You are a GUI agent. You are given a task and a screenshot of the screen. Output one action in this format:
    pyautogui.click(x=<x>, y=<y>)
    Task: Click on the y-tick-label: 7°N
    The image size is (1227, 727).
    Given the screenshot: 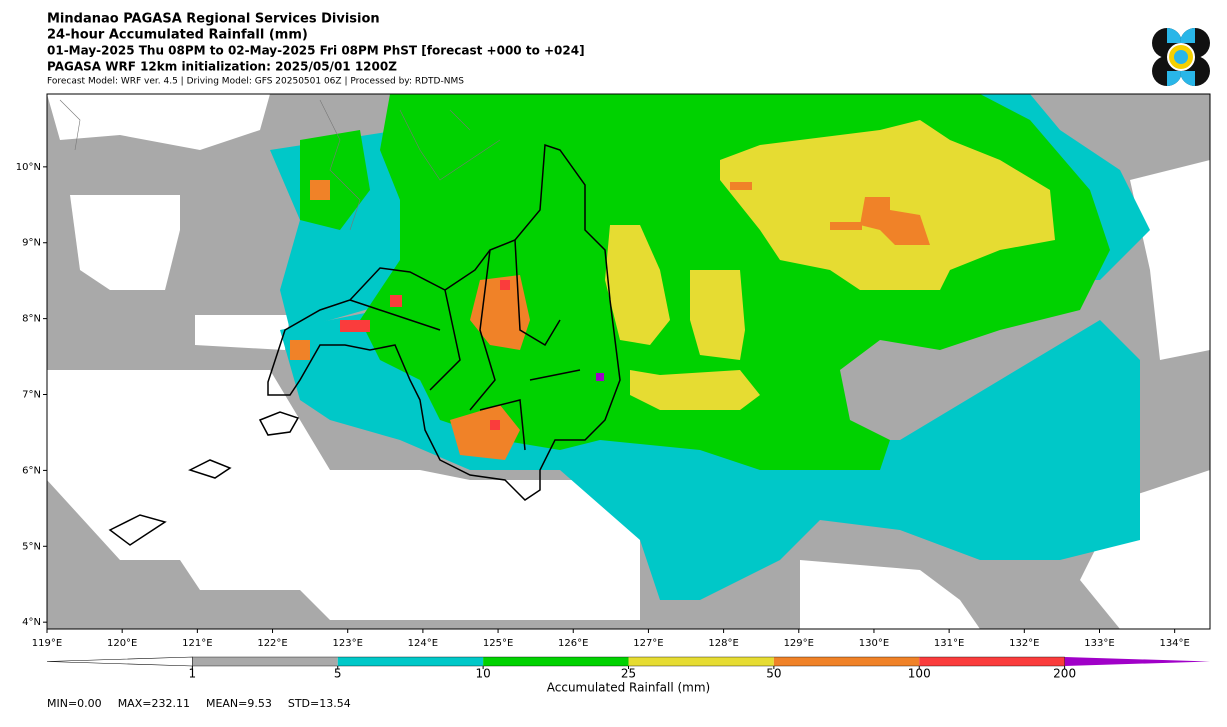 What is the action you would take?
    pyautogui.click(x=31, y=395)
    